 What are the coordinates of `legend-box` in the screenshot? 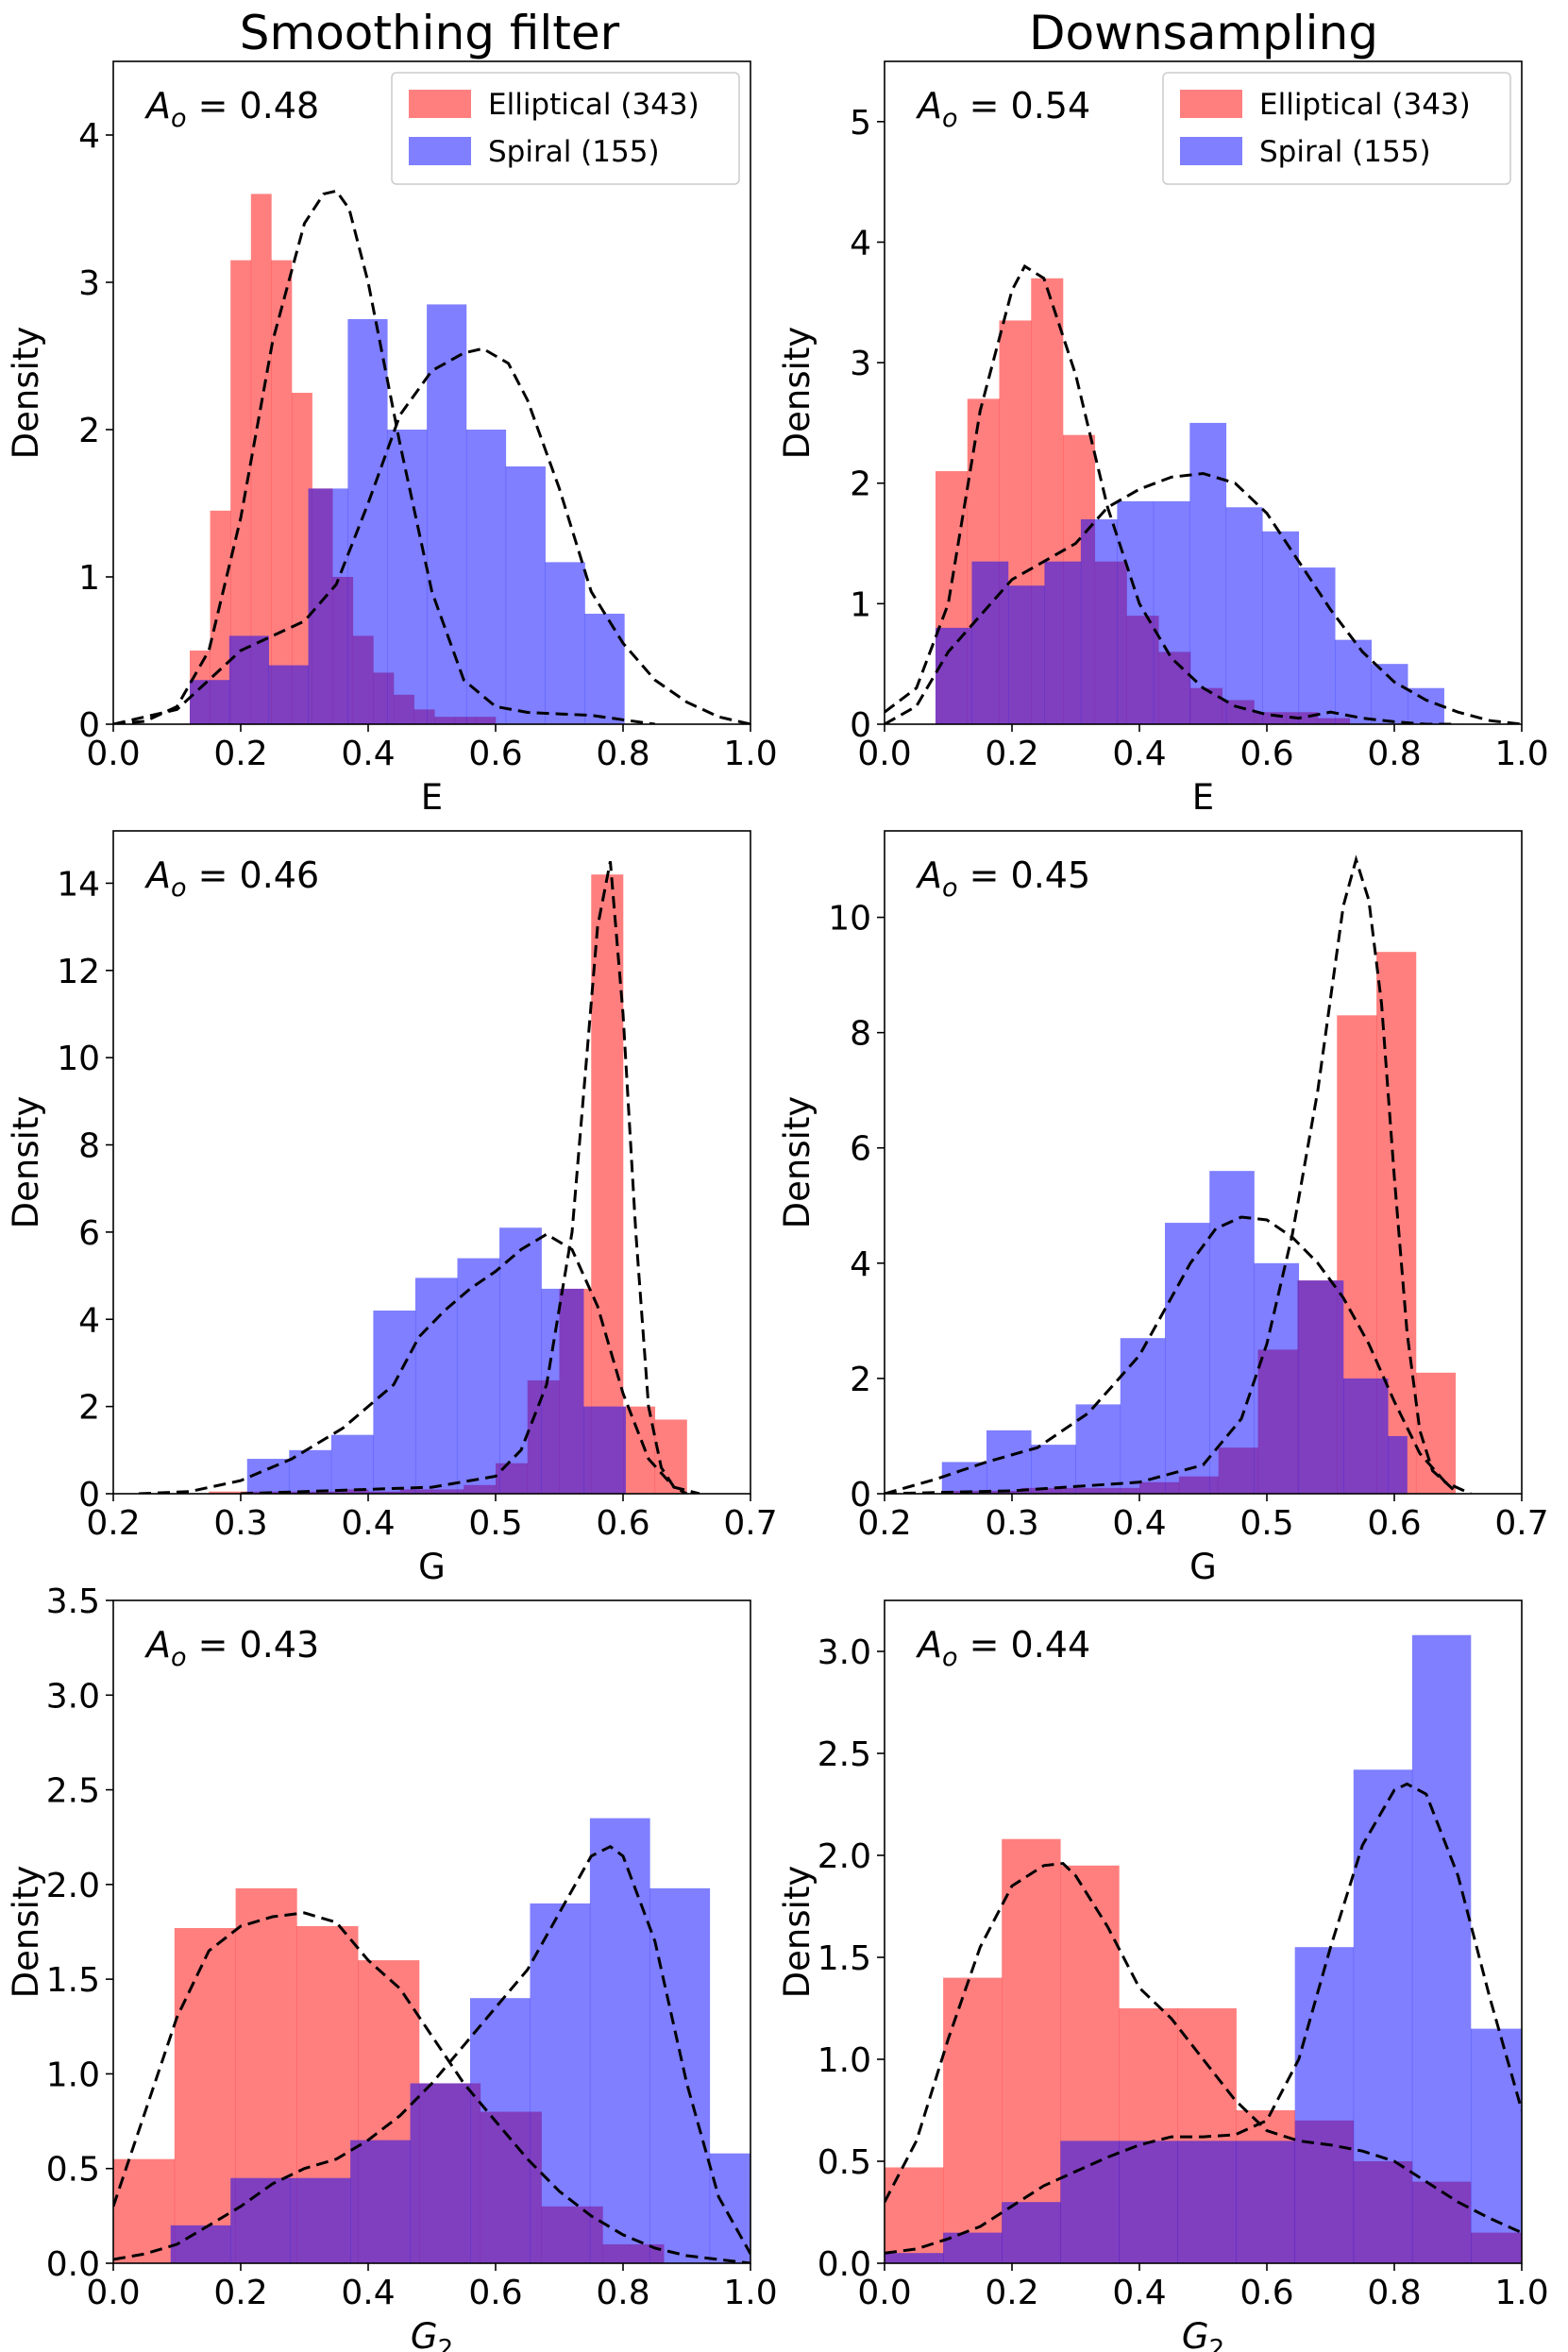 It's located at (566, 129).